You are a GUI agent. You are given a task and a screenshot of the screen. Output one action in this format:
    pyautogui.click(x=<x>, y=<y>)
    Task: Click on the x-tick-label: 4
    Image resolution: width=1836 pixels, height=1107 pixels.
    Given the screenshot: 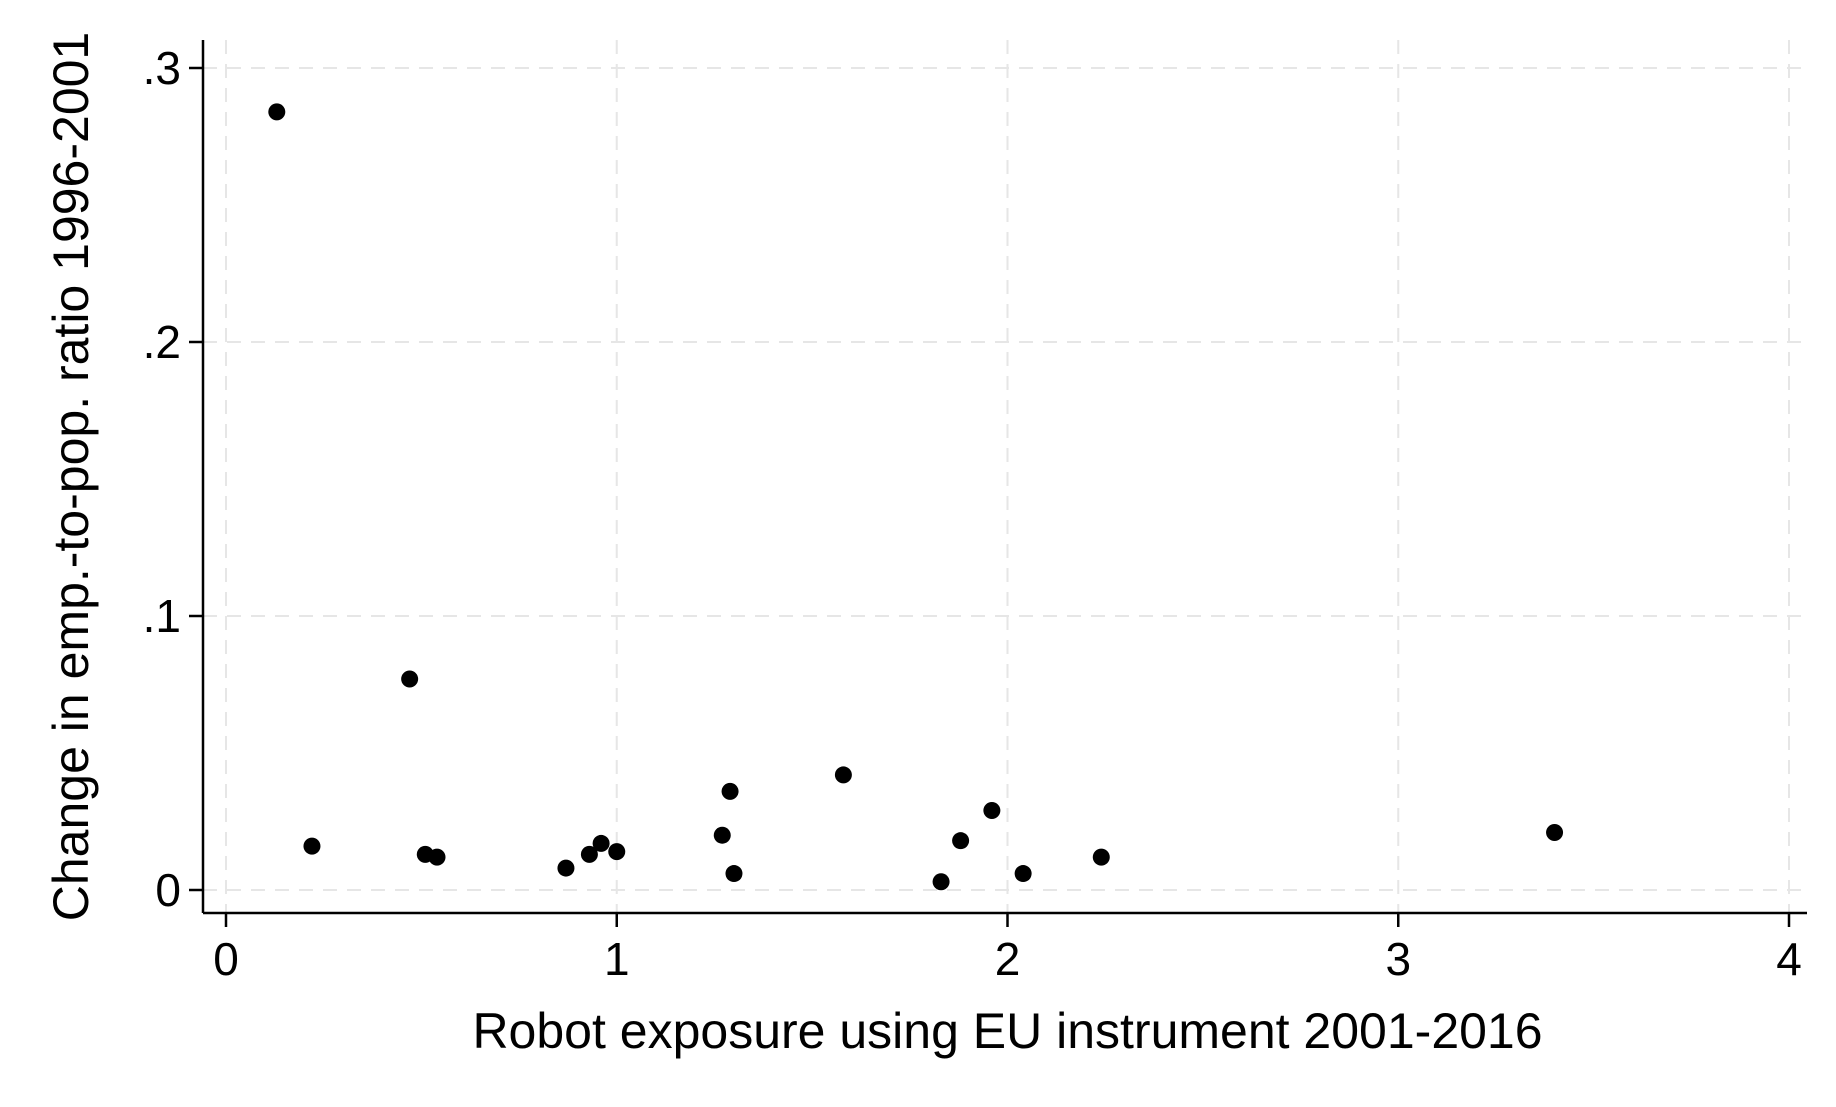 What is the action you would take?
    pyautogui.click(x=1789, y=959)
    